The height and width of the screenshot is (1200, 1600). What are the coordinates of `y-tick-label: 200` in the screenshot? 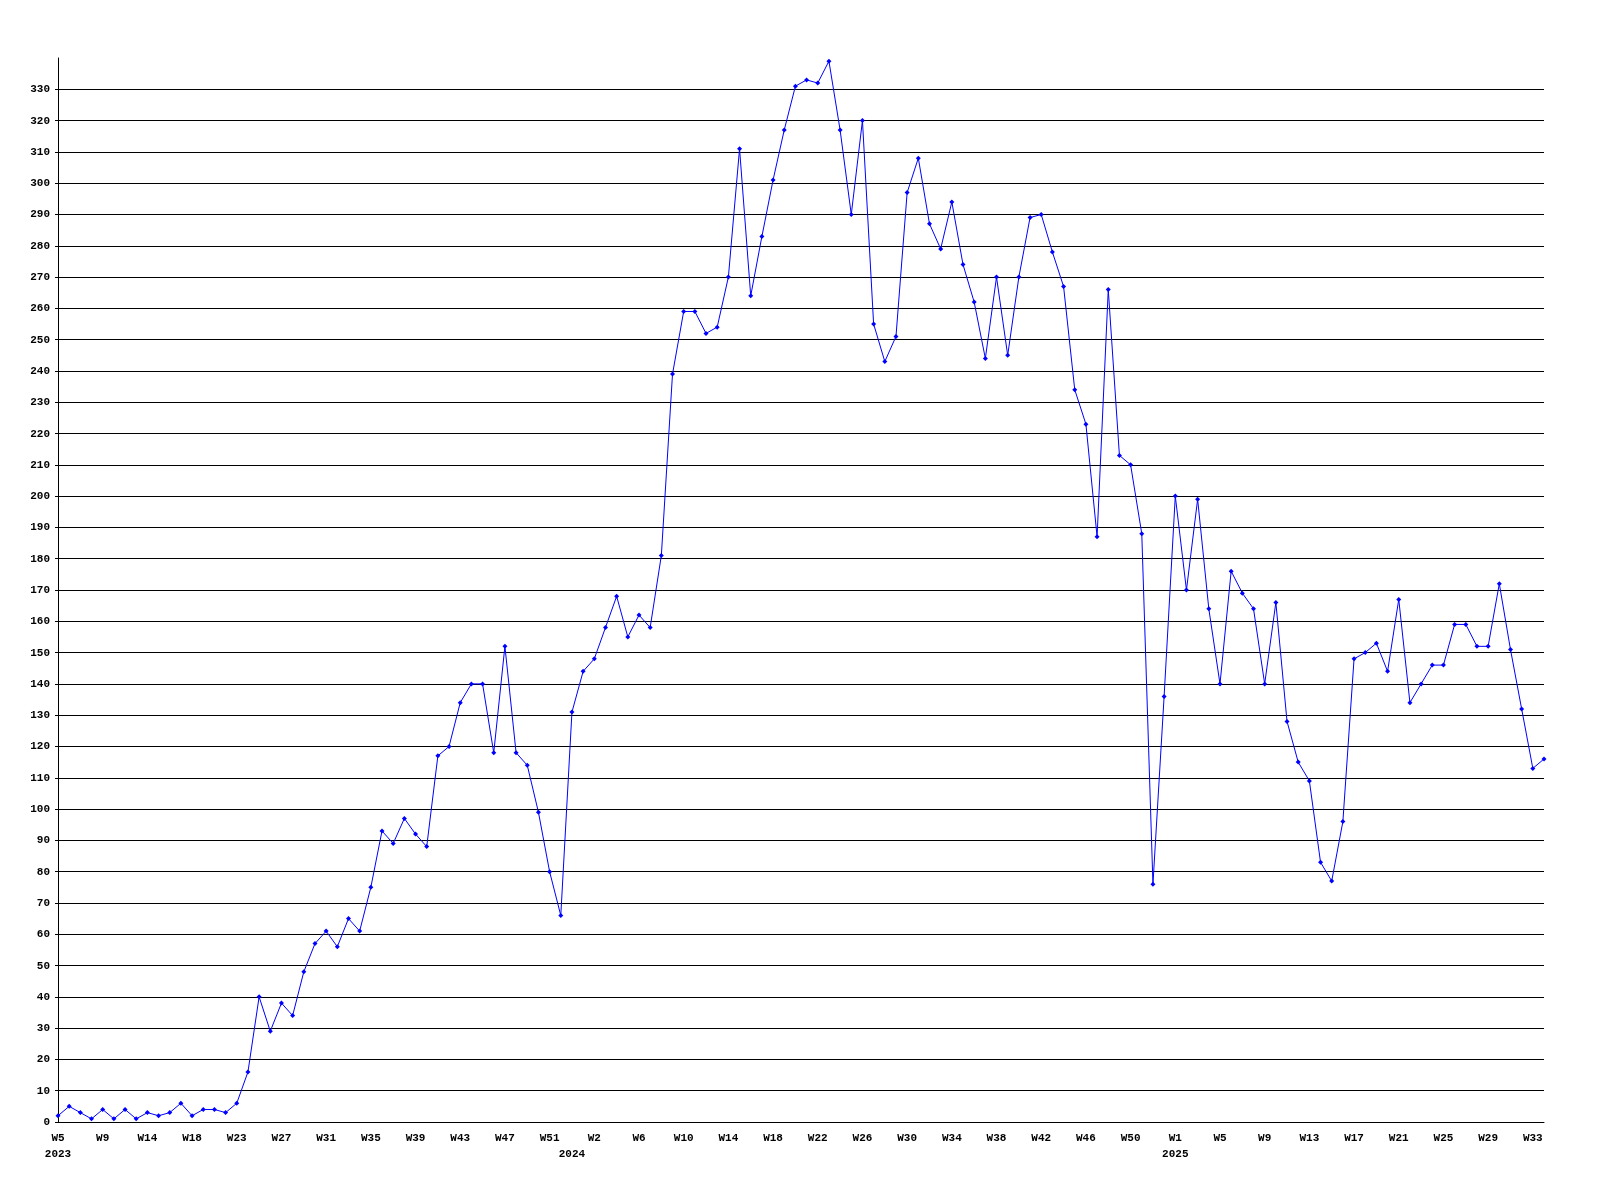 It's located at (40, 496).